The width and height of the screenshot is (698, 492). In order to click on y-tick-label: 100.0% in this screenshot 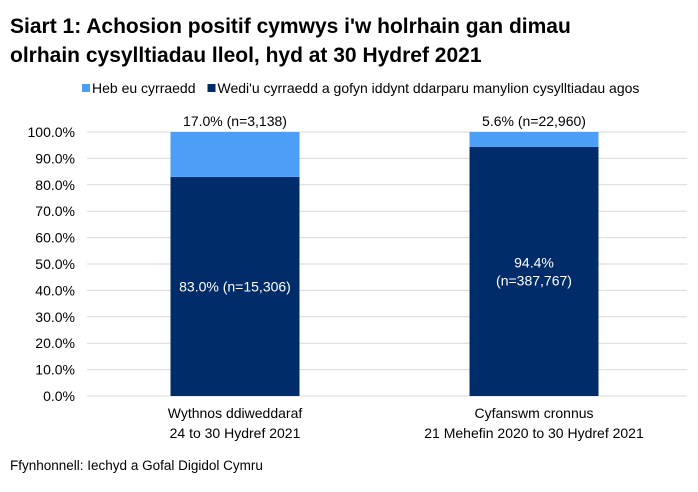, I will do `click(51, 132)`.